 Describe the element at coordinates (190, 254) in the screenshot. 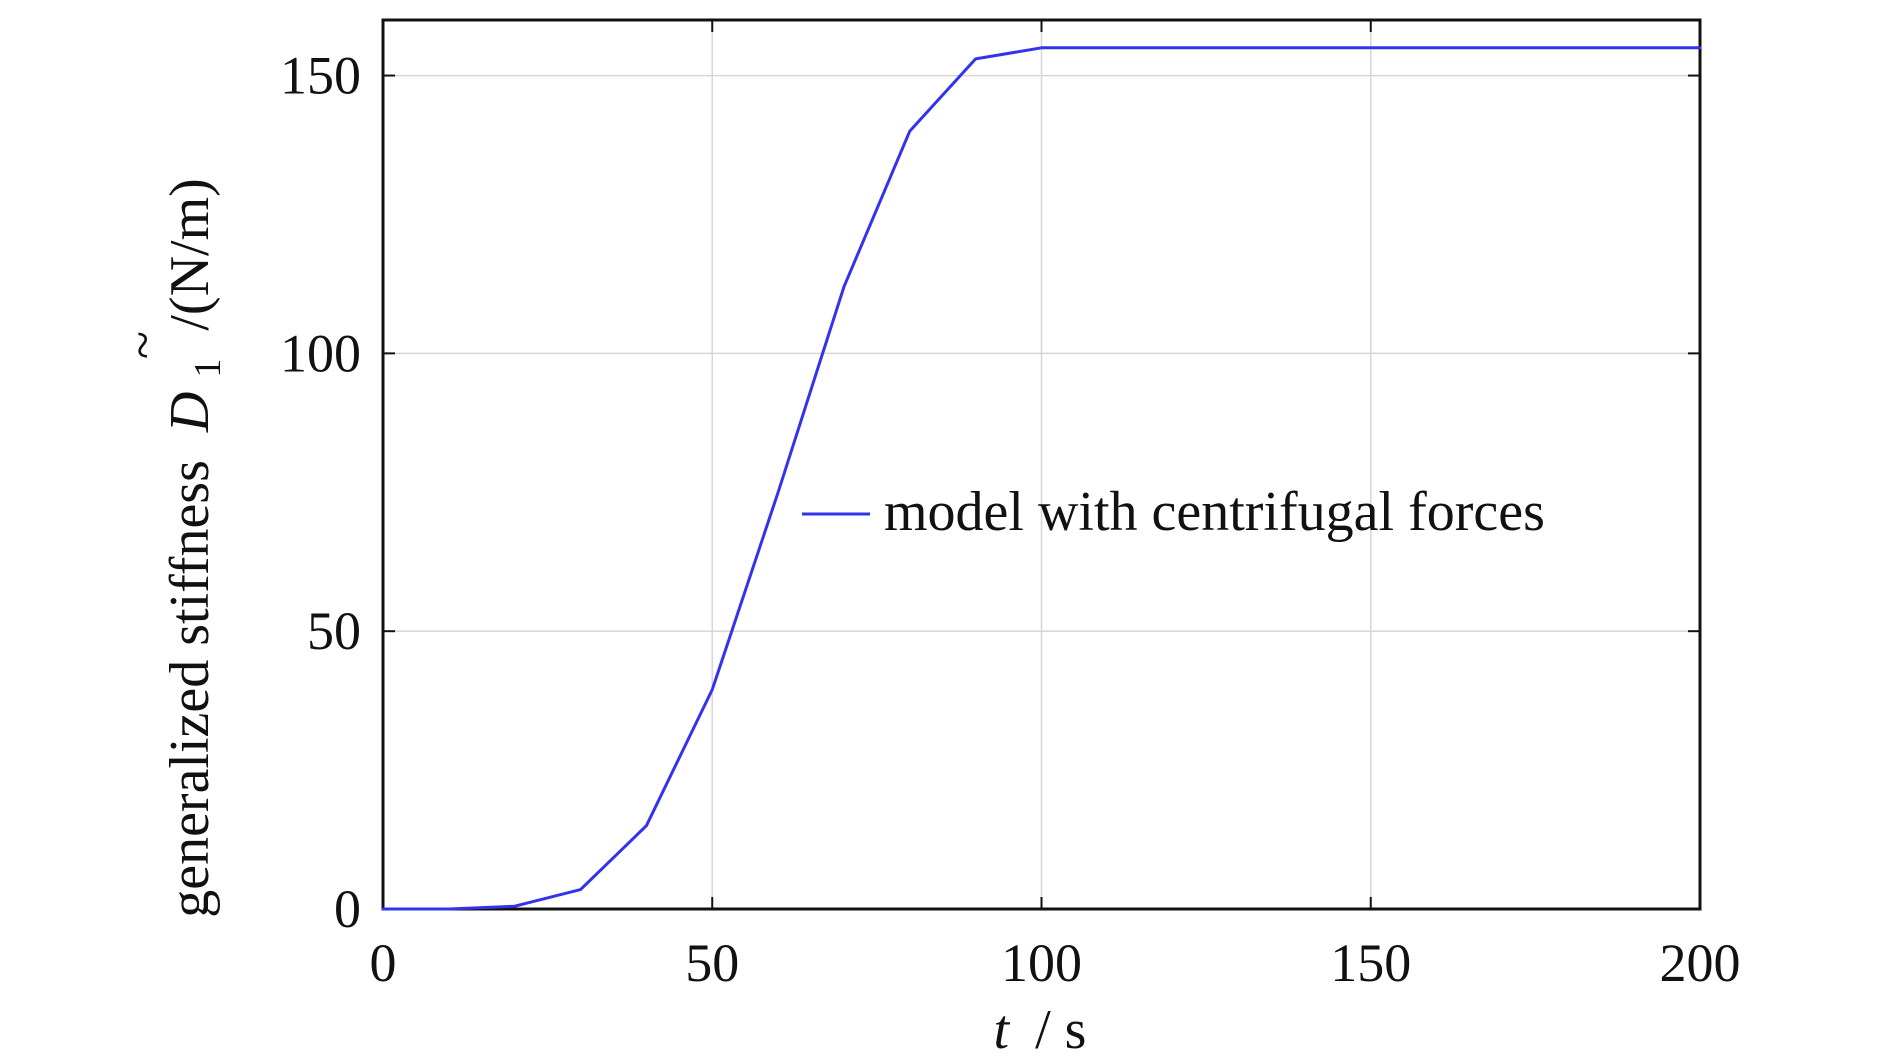

I see `y-axis-unit: /(N/m)` at that location.